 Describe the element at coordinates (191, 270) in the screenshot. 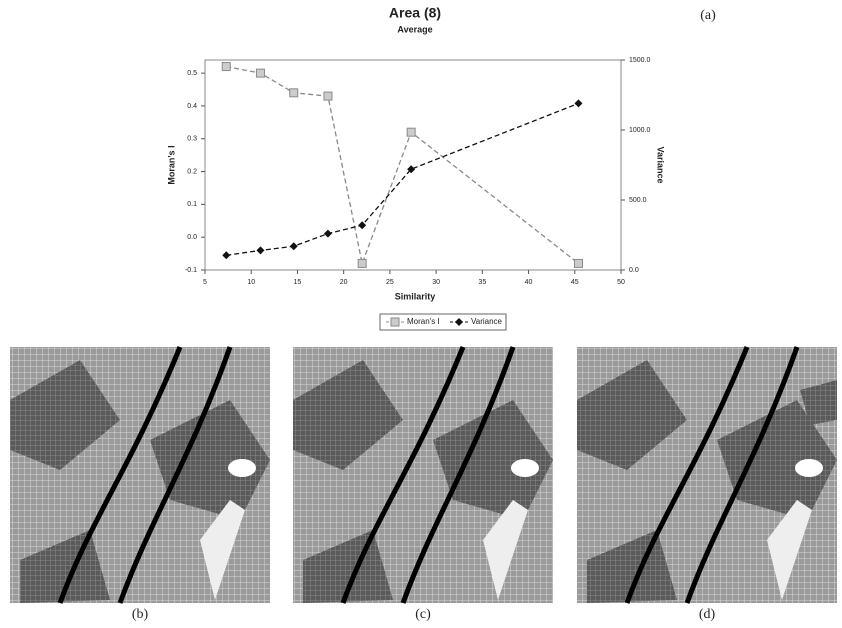

I see `y-tick-label: -0.1` at that location.